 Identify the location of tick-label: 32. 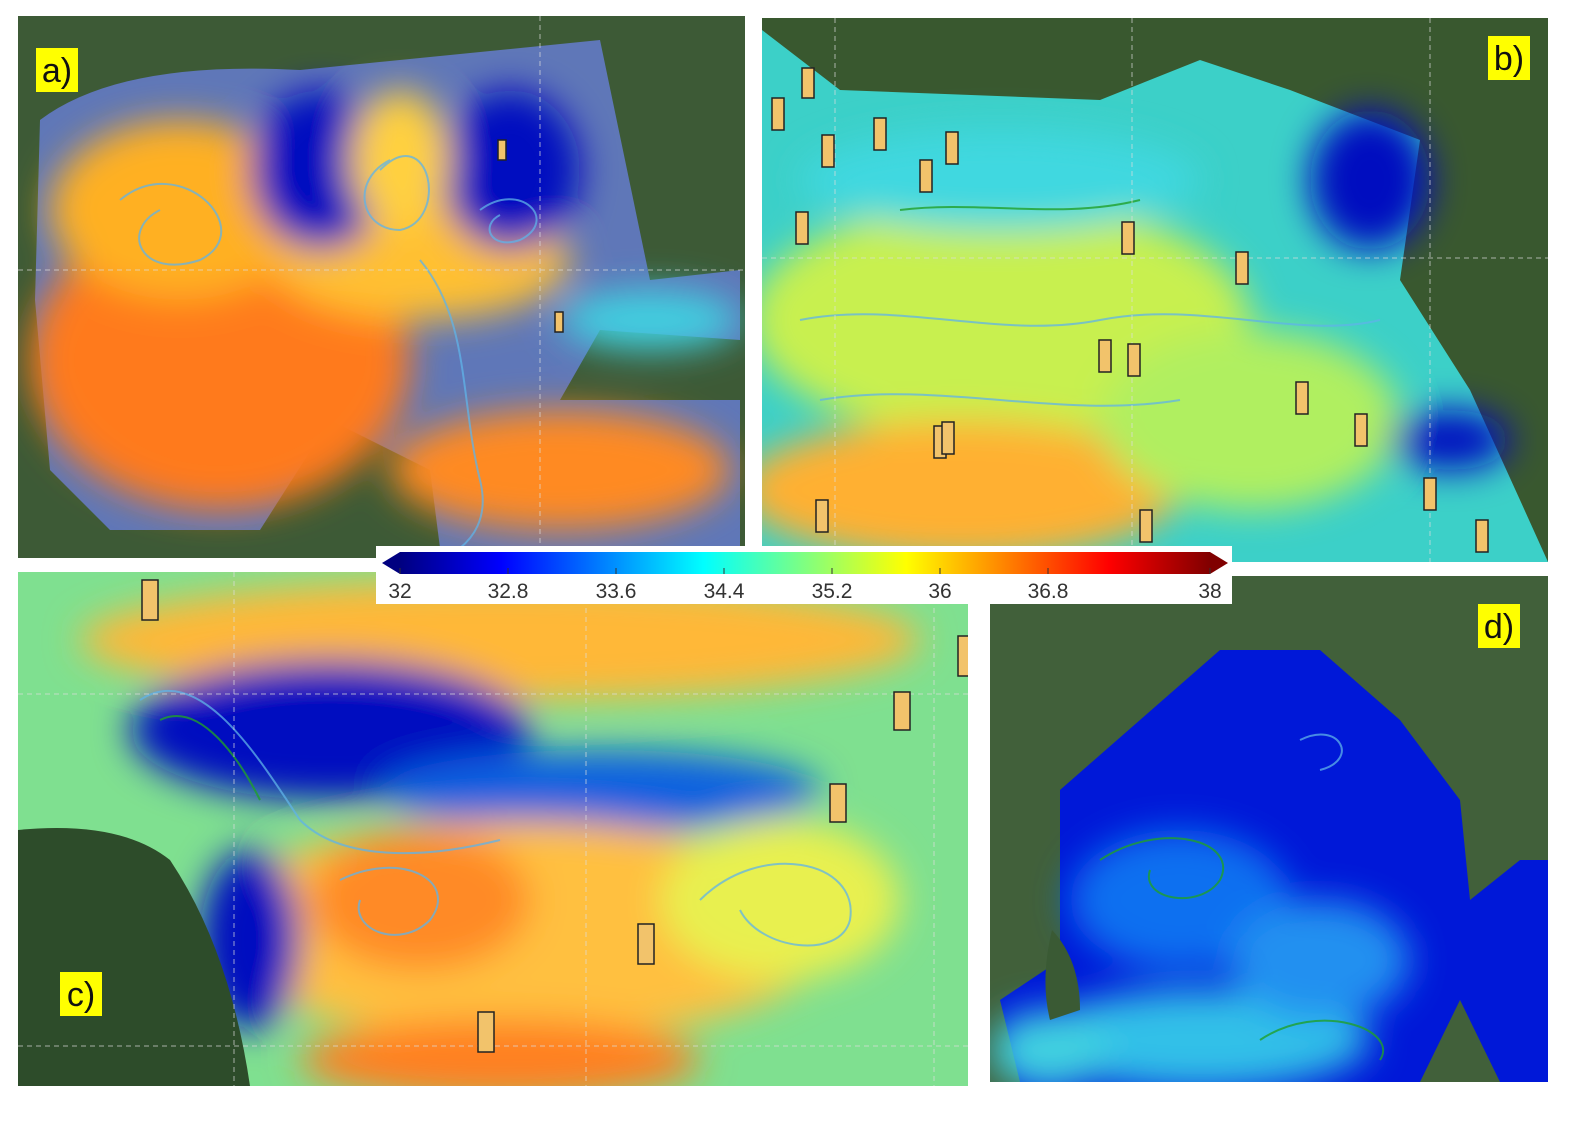
(399, 591).